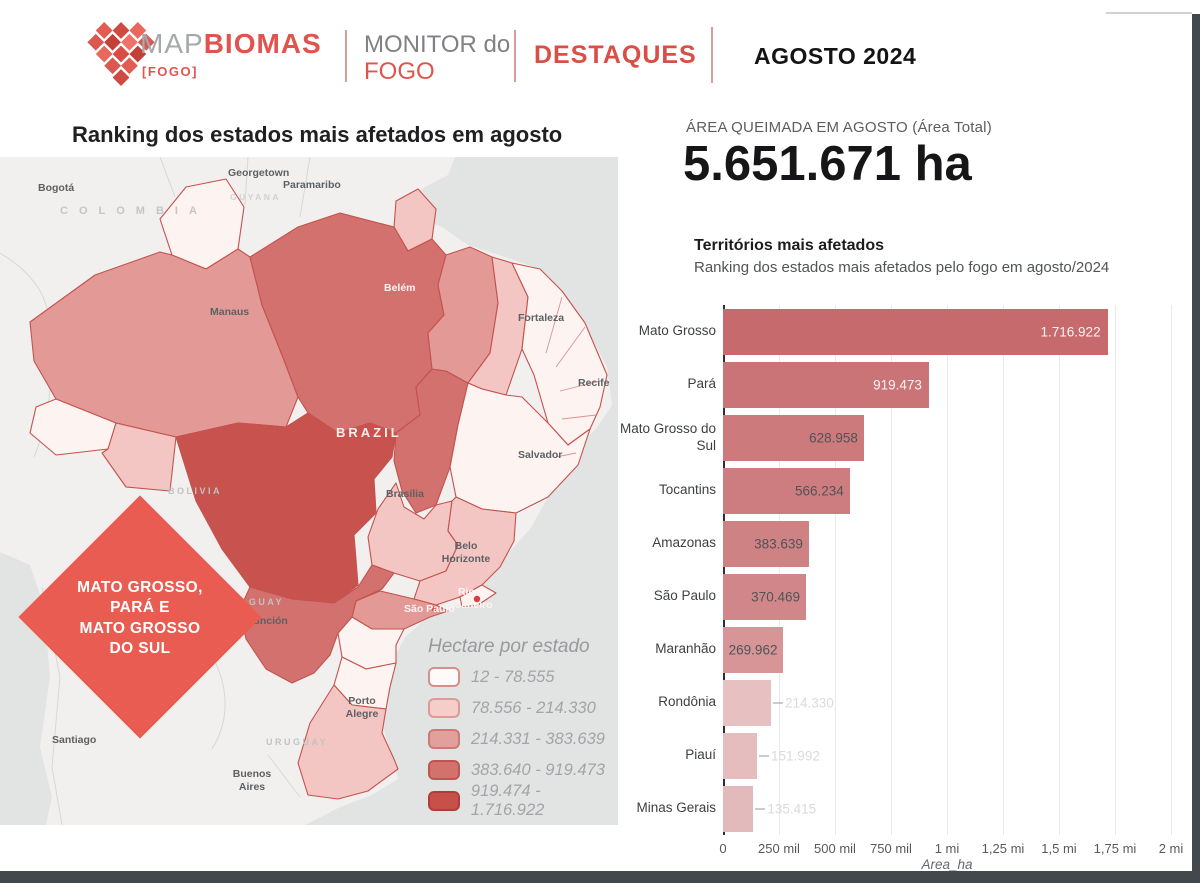  I want to click on mapbiomas-logo-icon, so click(121, 54).